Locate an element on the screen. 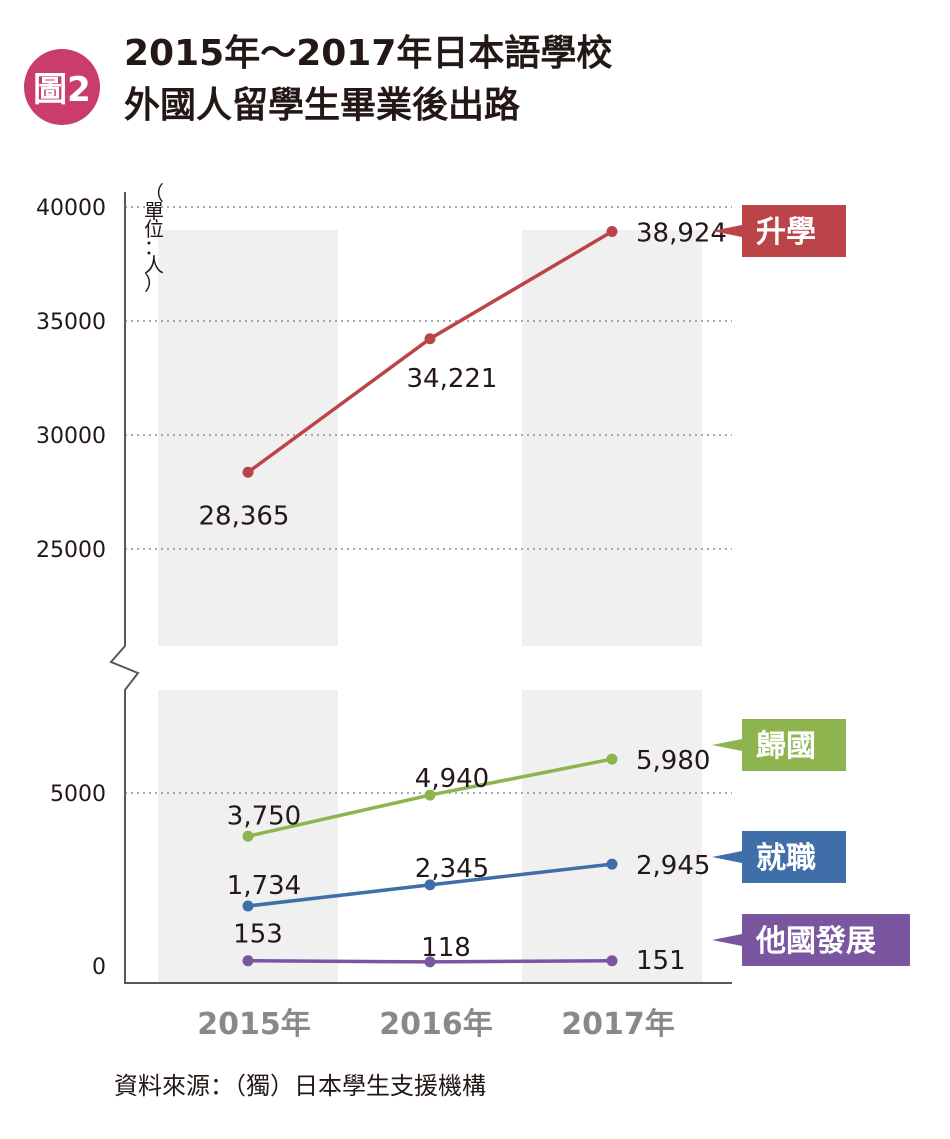 The image size is (950, 1139). y-tick-label: 25000 is located at coordinates (71, 550).